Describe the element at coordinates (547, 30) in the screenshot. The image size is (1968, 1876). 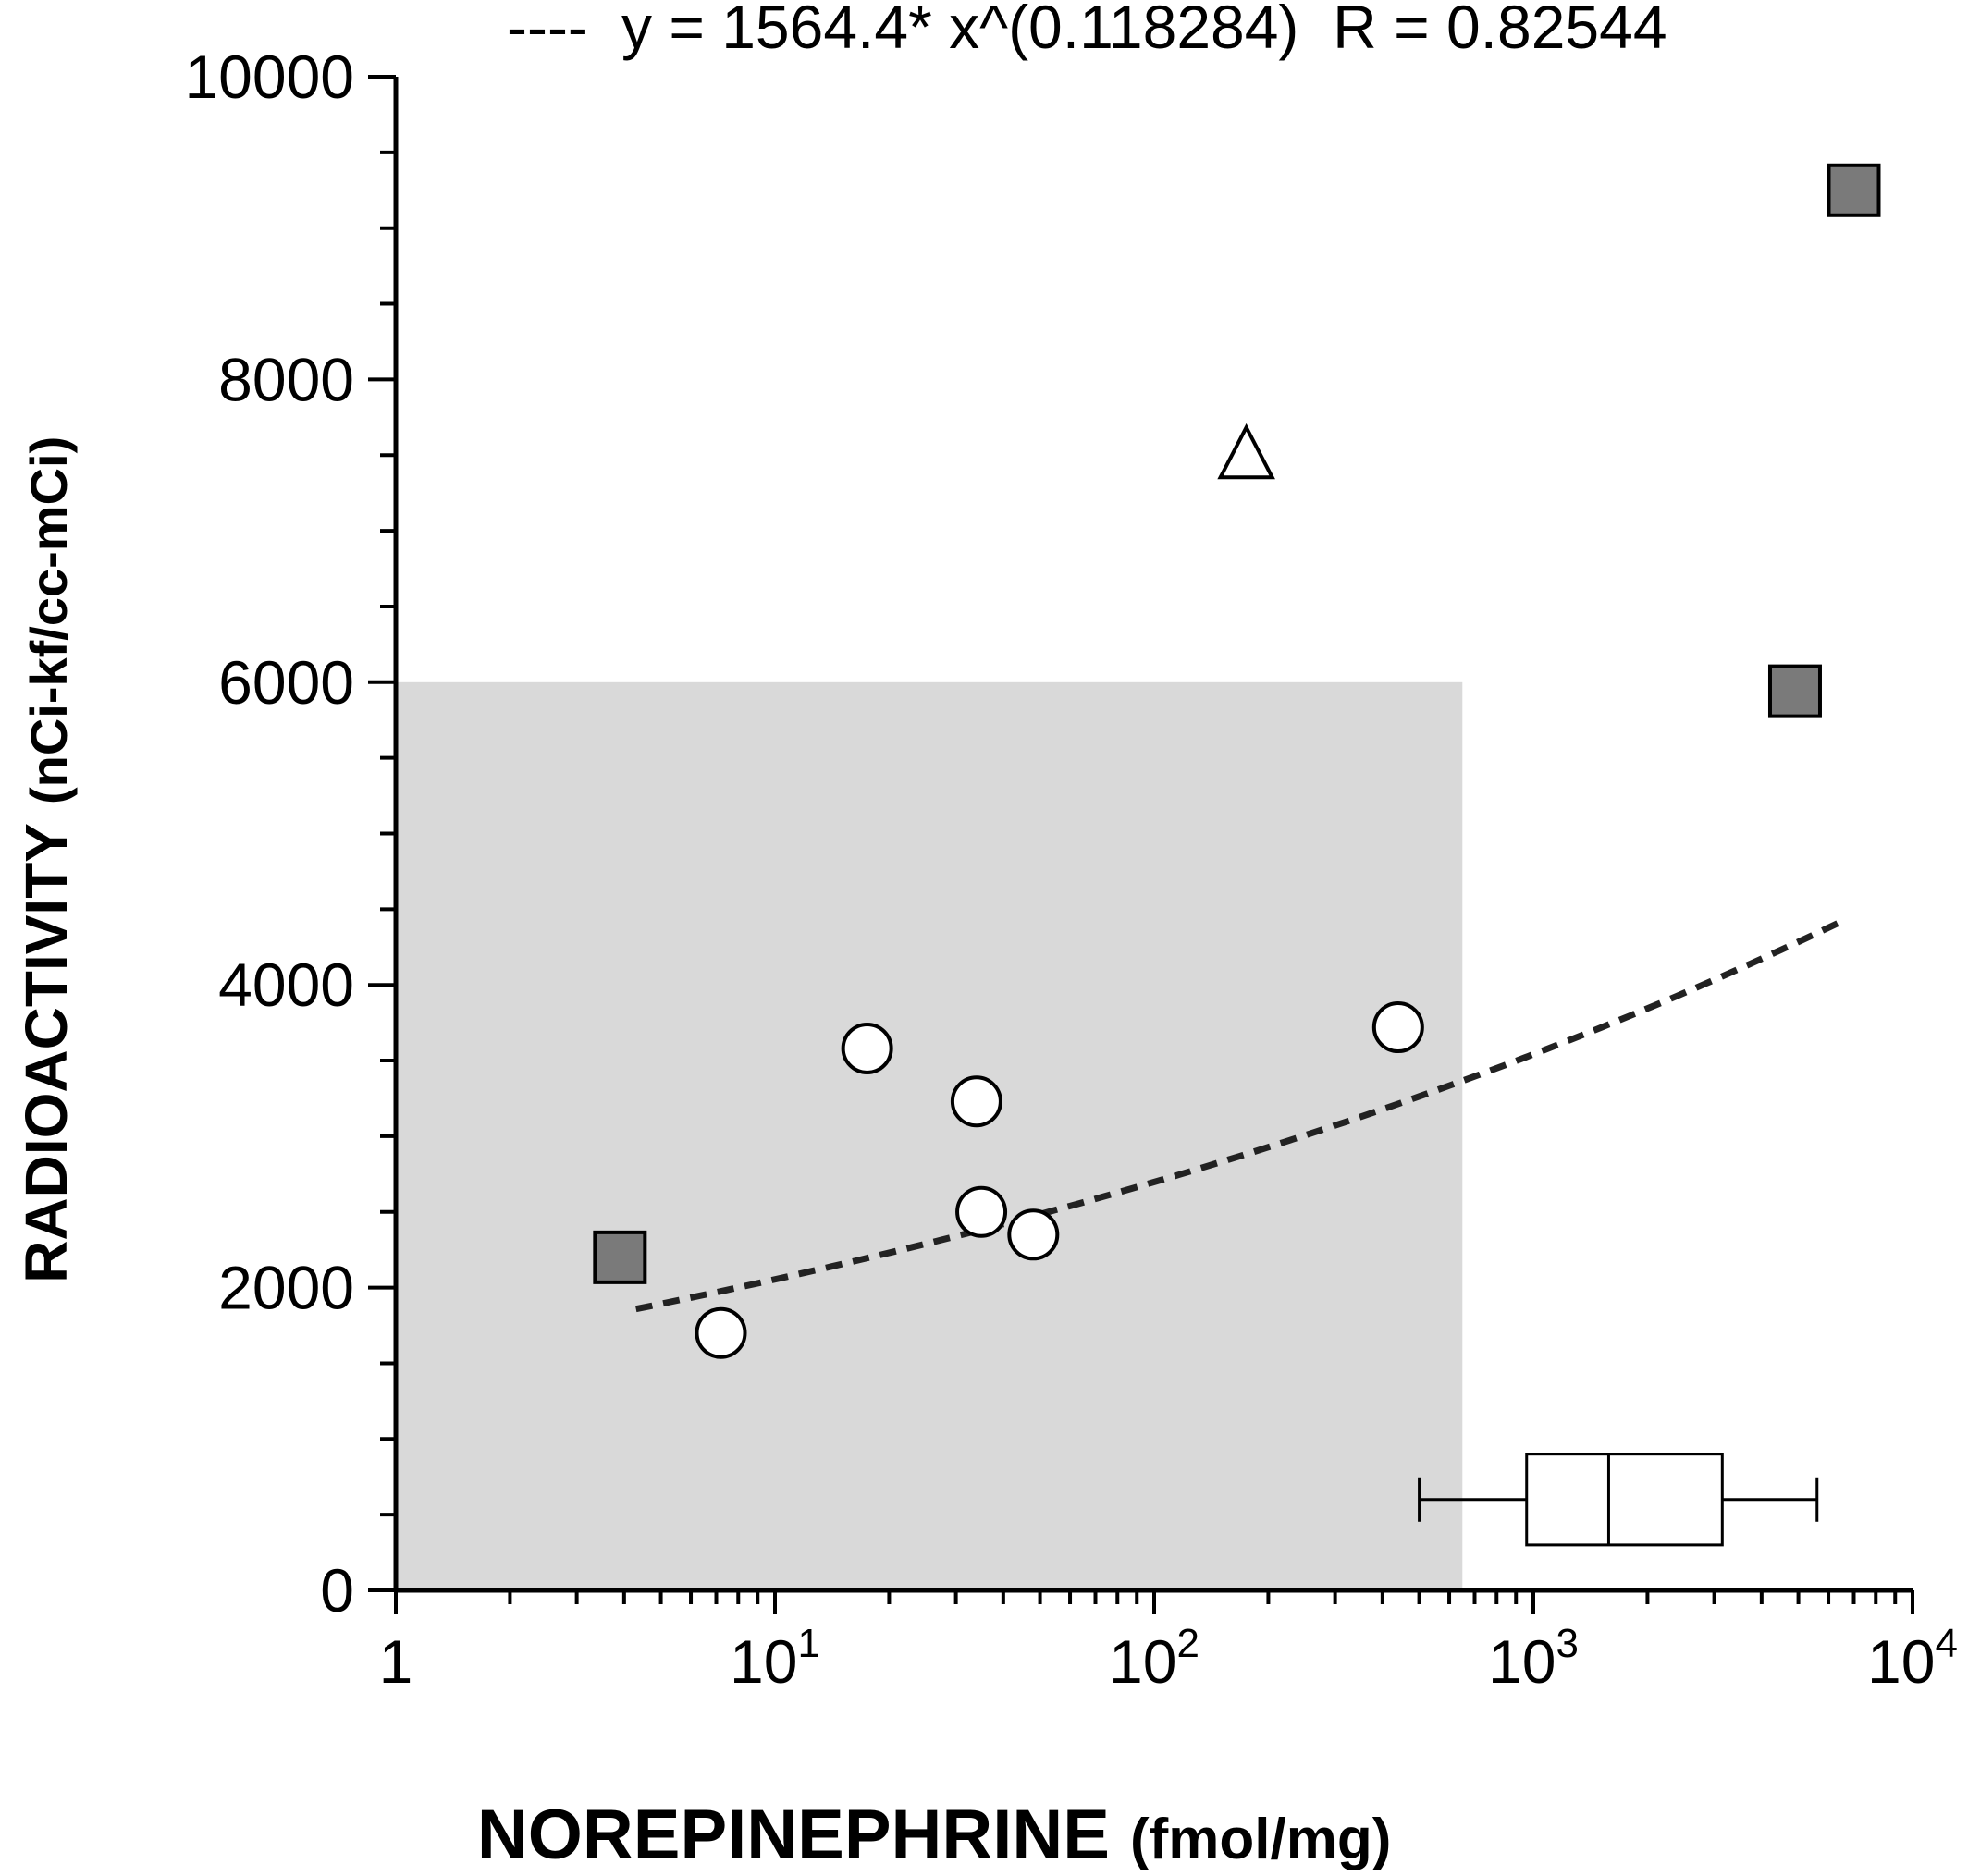
I see `fit-legend-prefix: ----` at that location.